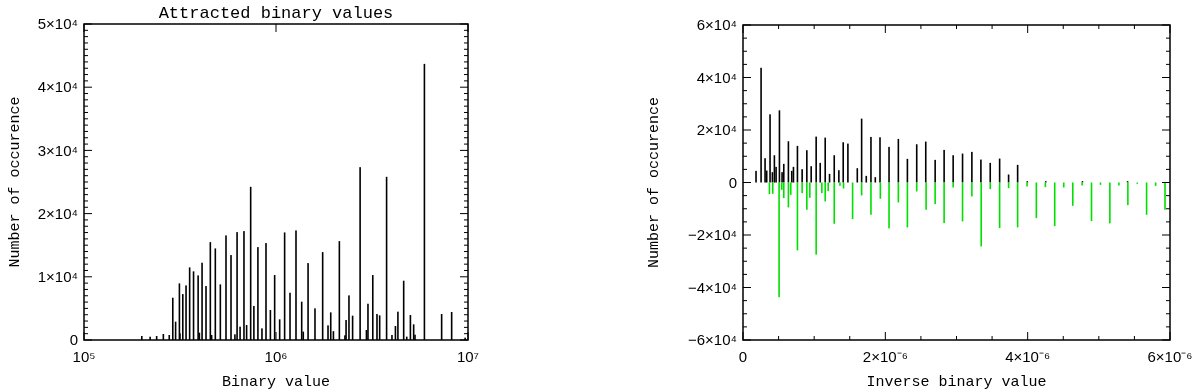 This screenshot has height=392, width=1200. Describe the element at coordinates (956, 382) in the screenshot. I see `x-axis-title: Inverse binary value` at that location.